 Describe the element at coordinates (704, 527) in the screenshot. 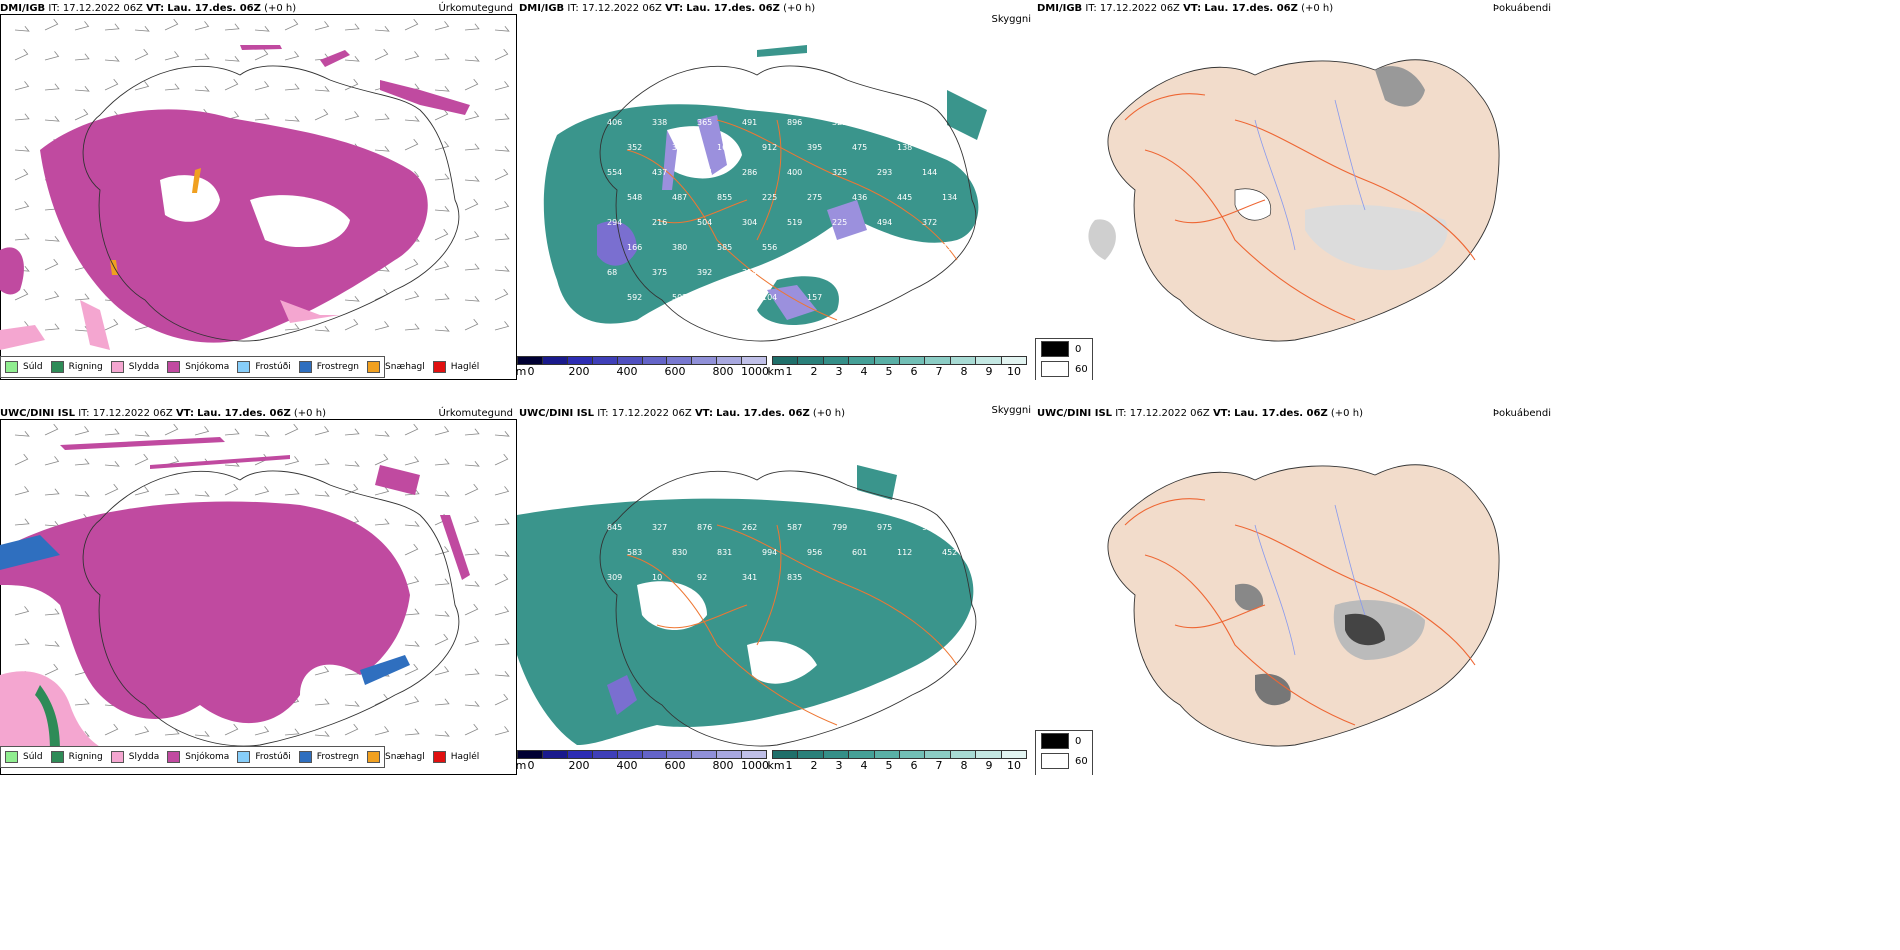

I see `visibility-label: 876` at that location.